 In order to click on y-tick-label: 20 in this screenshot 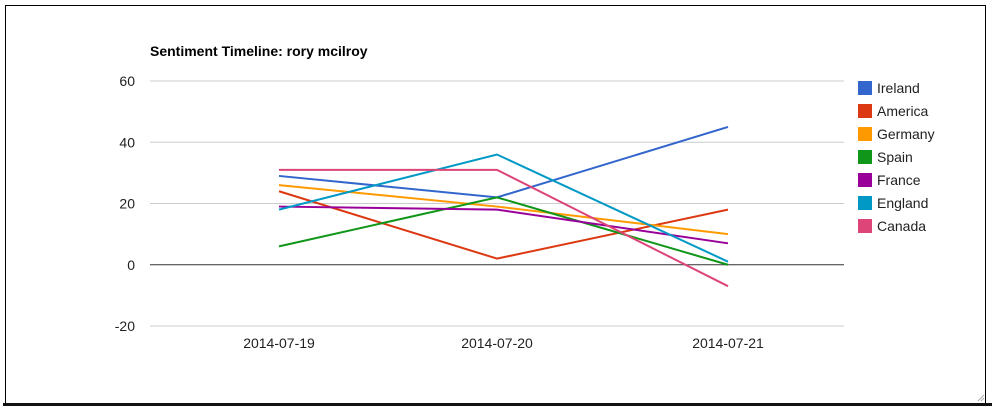, I will do `click(127, 204)`.